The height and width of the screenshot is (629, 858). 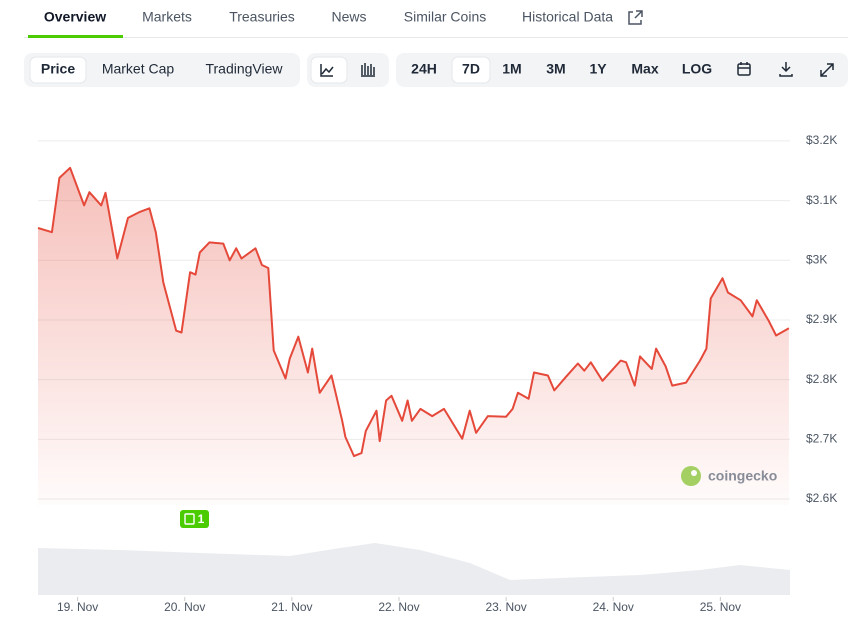 I want to click on y-tick-label: $3K, so click(x=816, y=259).